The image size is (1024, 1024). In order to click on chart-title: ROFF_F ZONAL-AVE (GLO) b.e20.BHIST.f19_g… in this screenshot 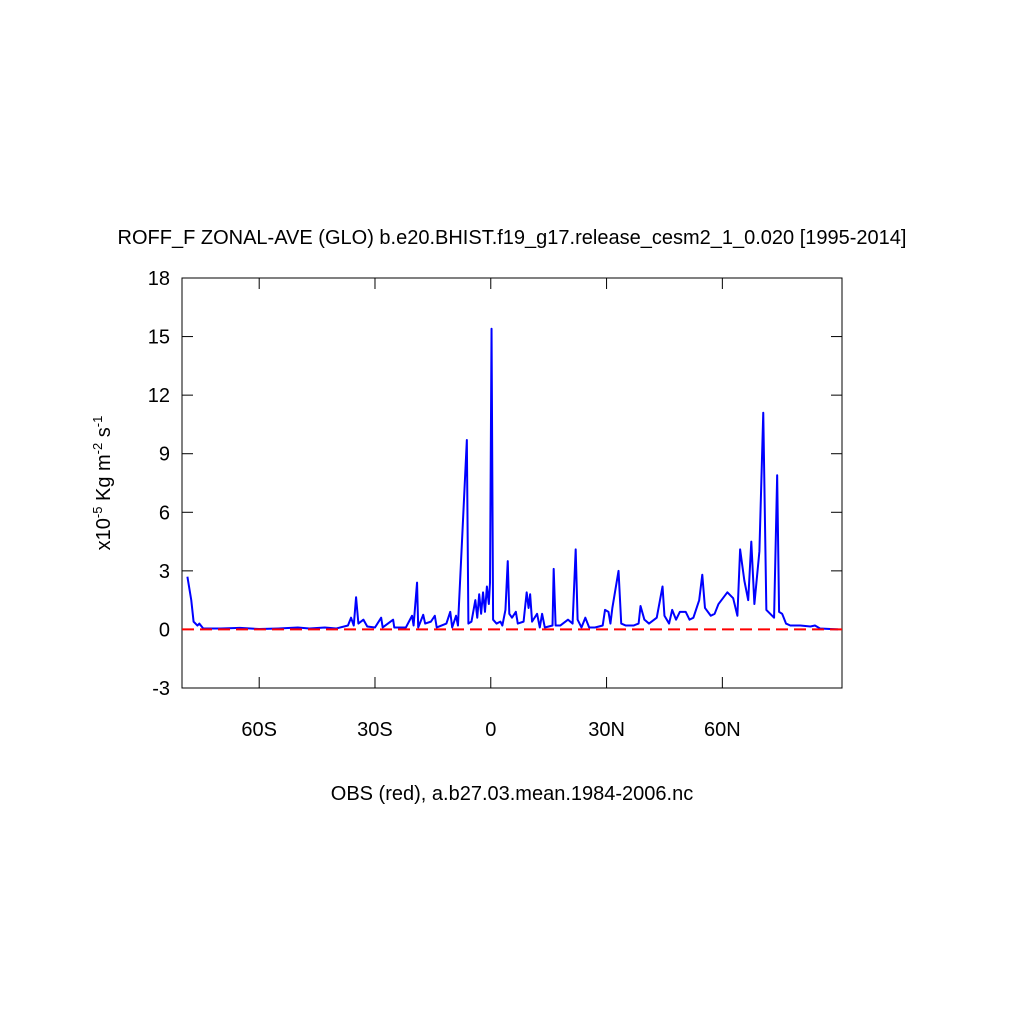, I will do `click(512, 238)`.